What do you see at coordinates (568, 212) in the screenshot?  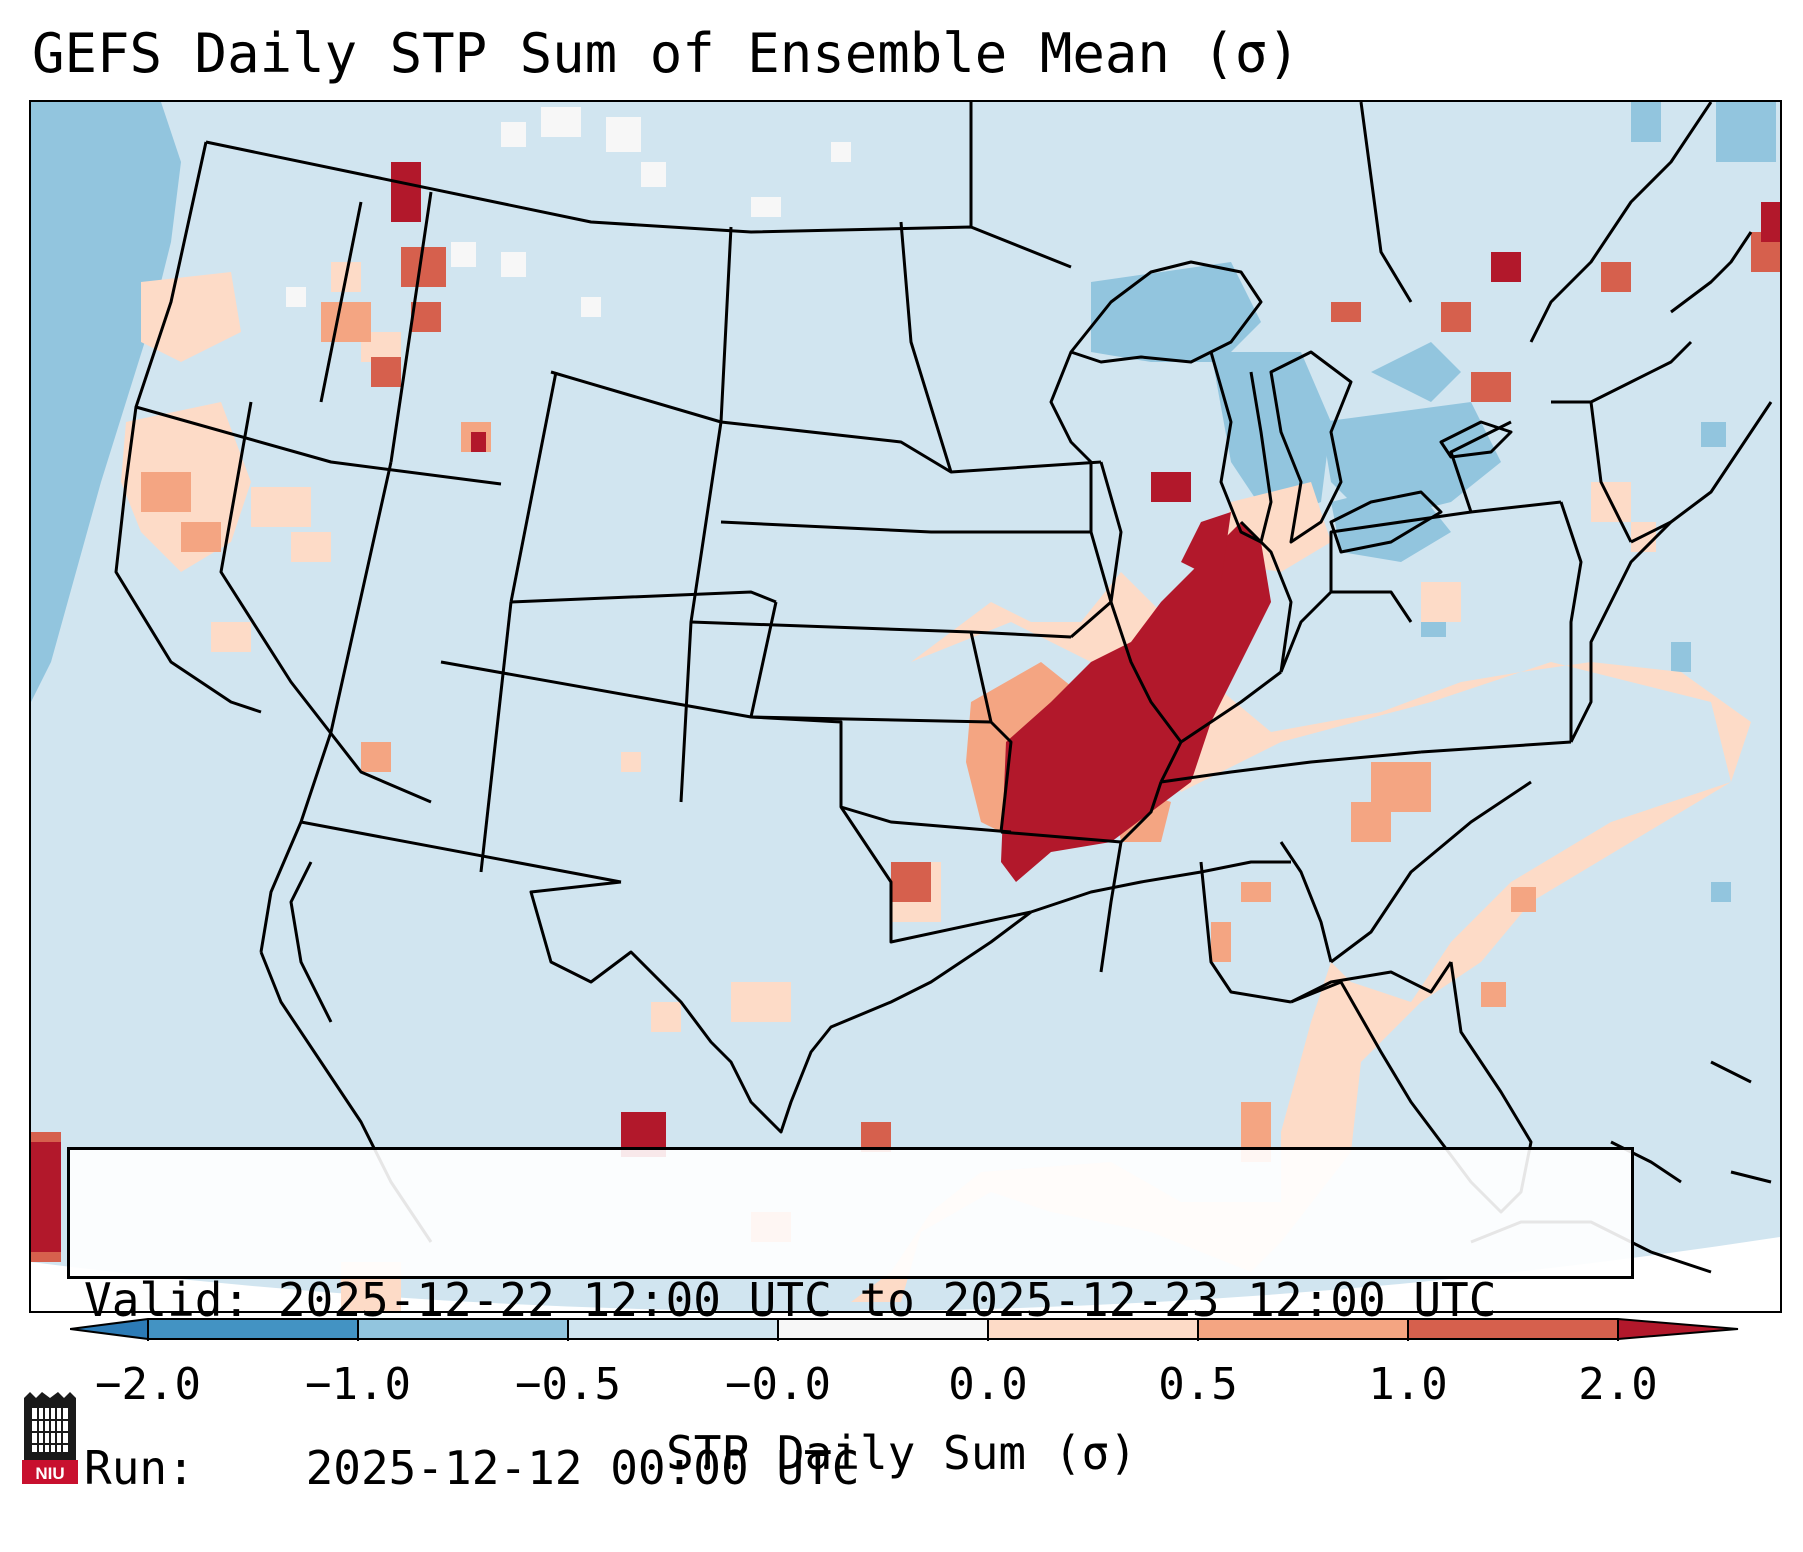 I see `neutral-patches-north` at bounding box center [568, 212].